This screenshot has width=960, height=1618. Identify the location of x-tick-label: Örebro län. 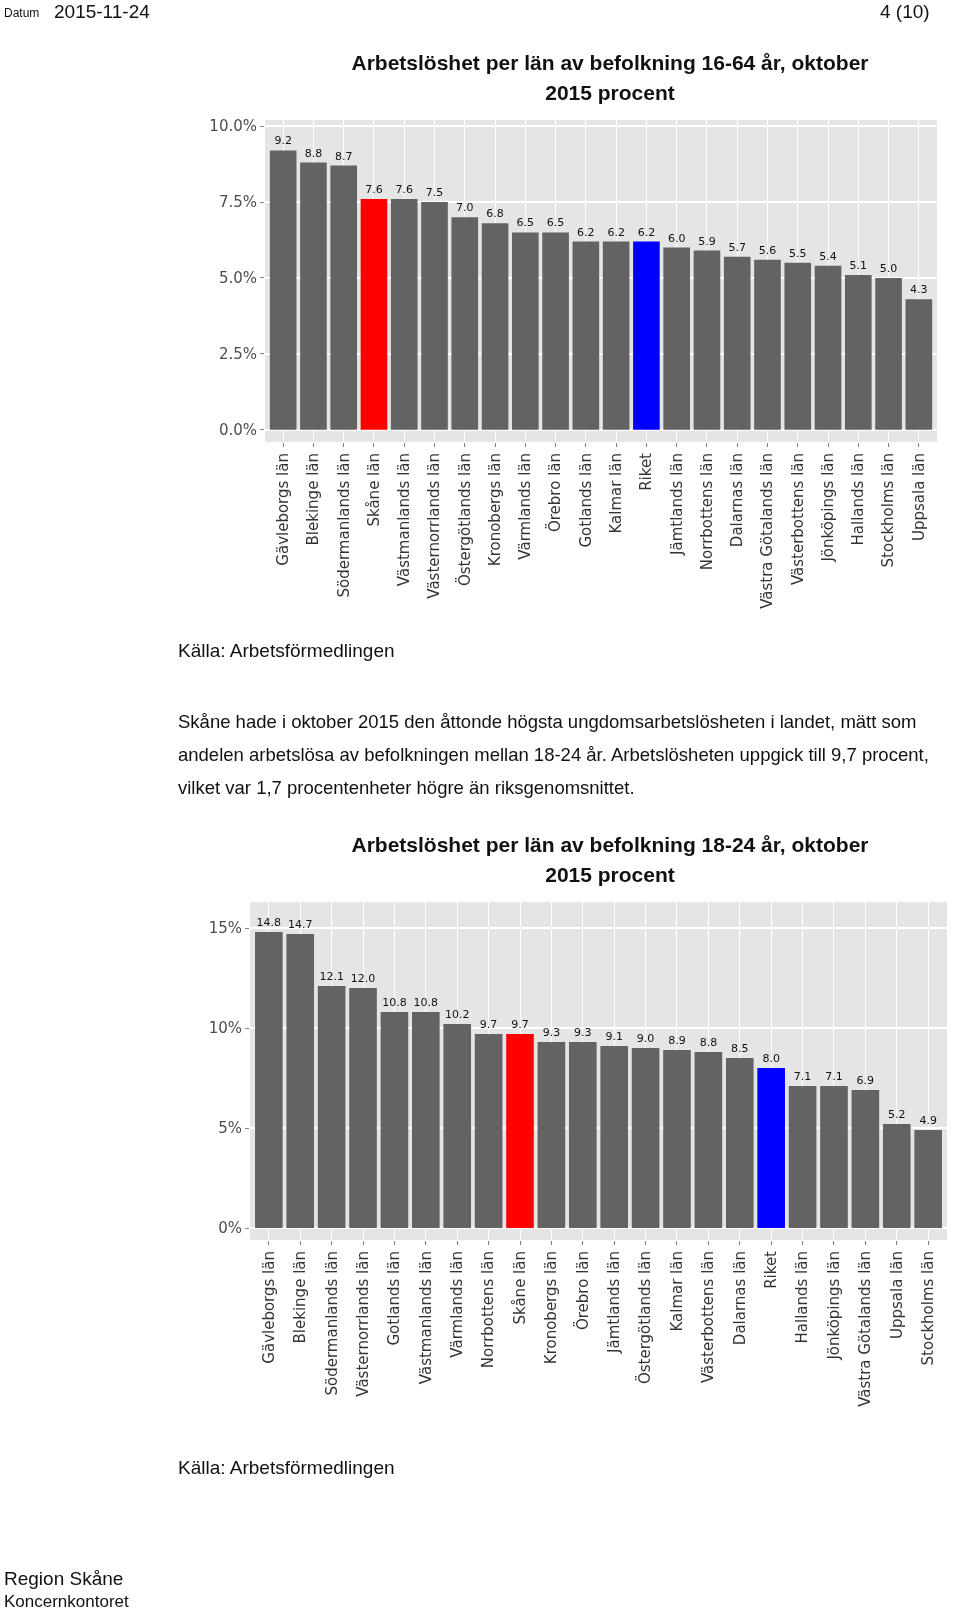
(555, 493).